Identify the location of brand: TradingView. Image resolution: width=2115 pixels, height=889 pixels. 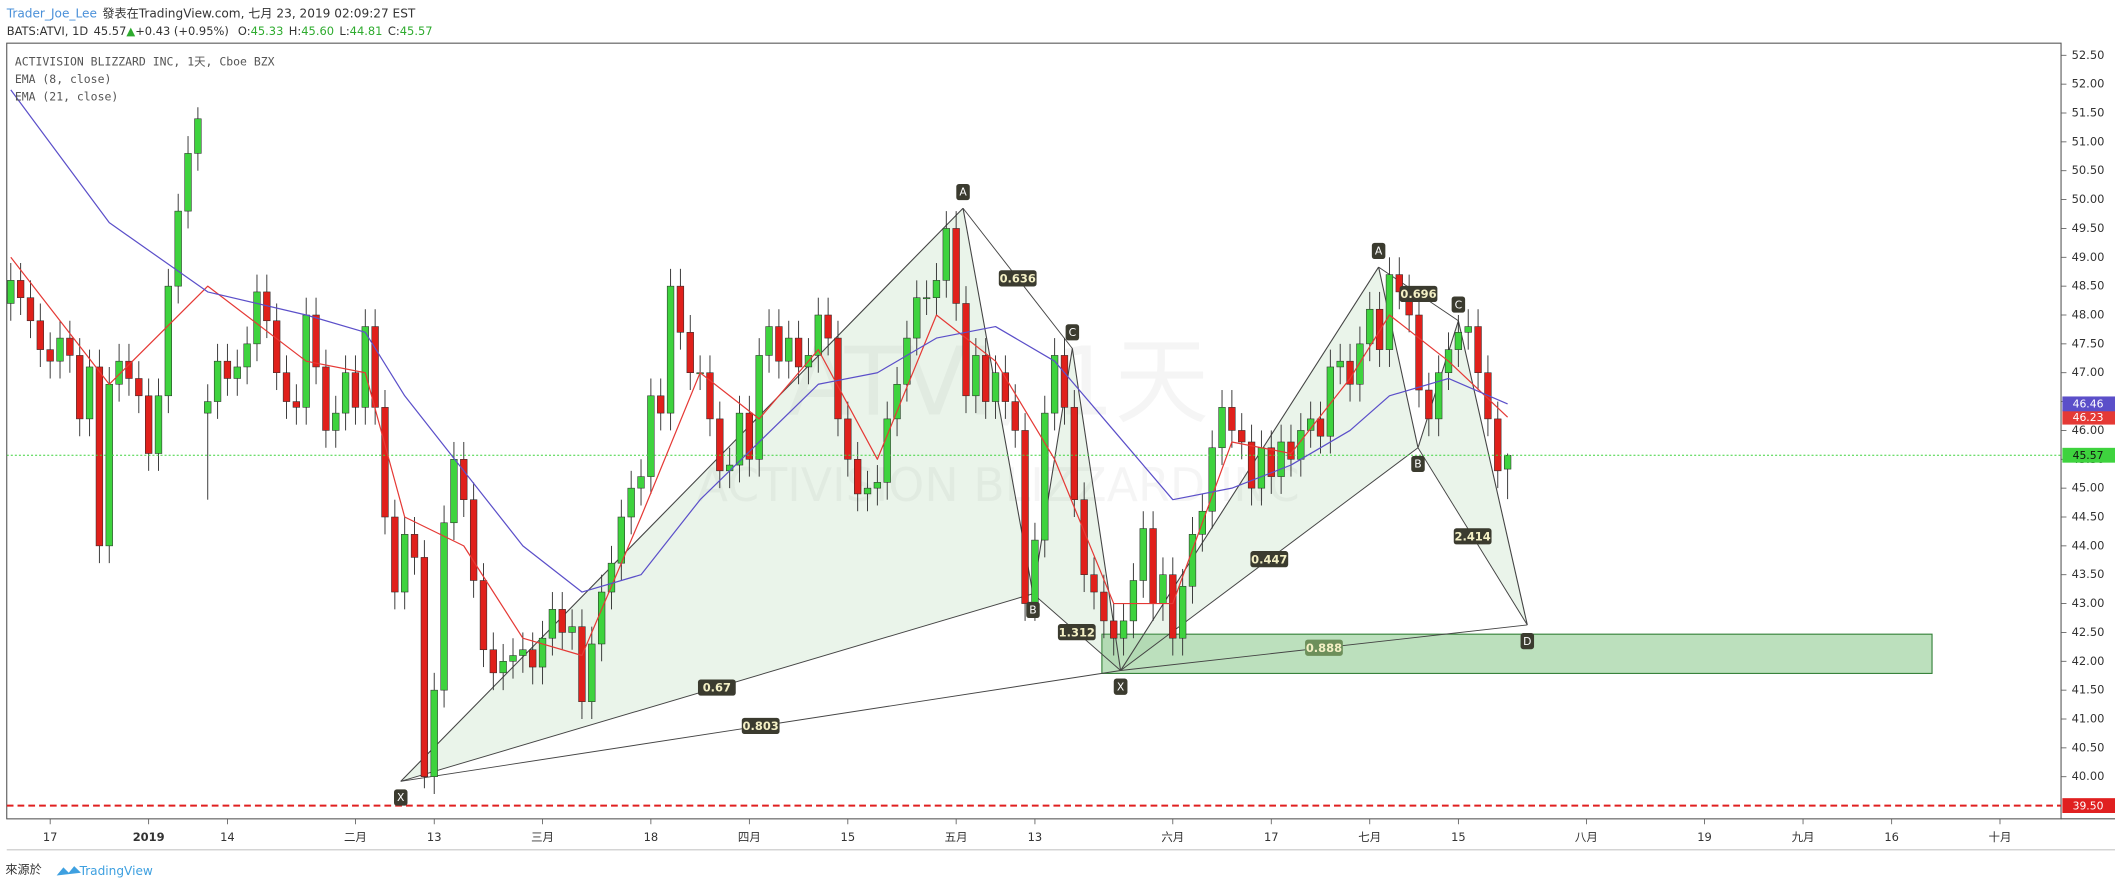
(116, 871).